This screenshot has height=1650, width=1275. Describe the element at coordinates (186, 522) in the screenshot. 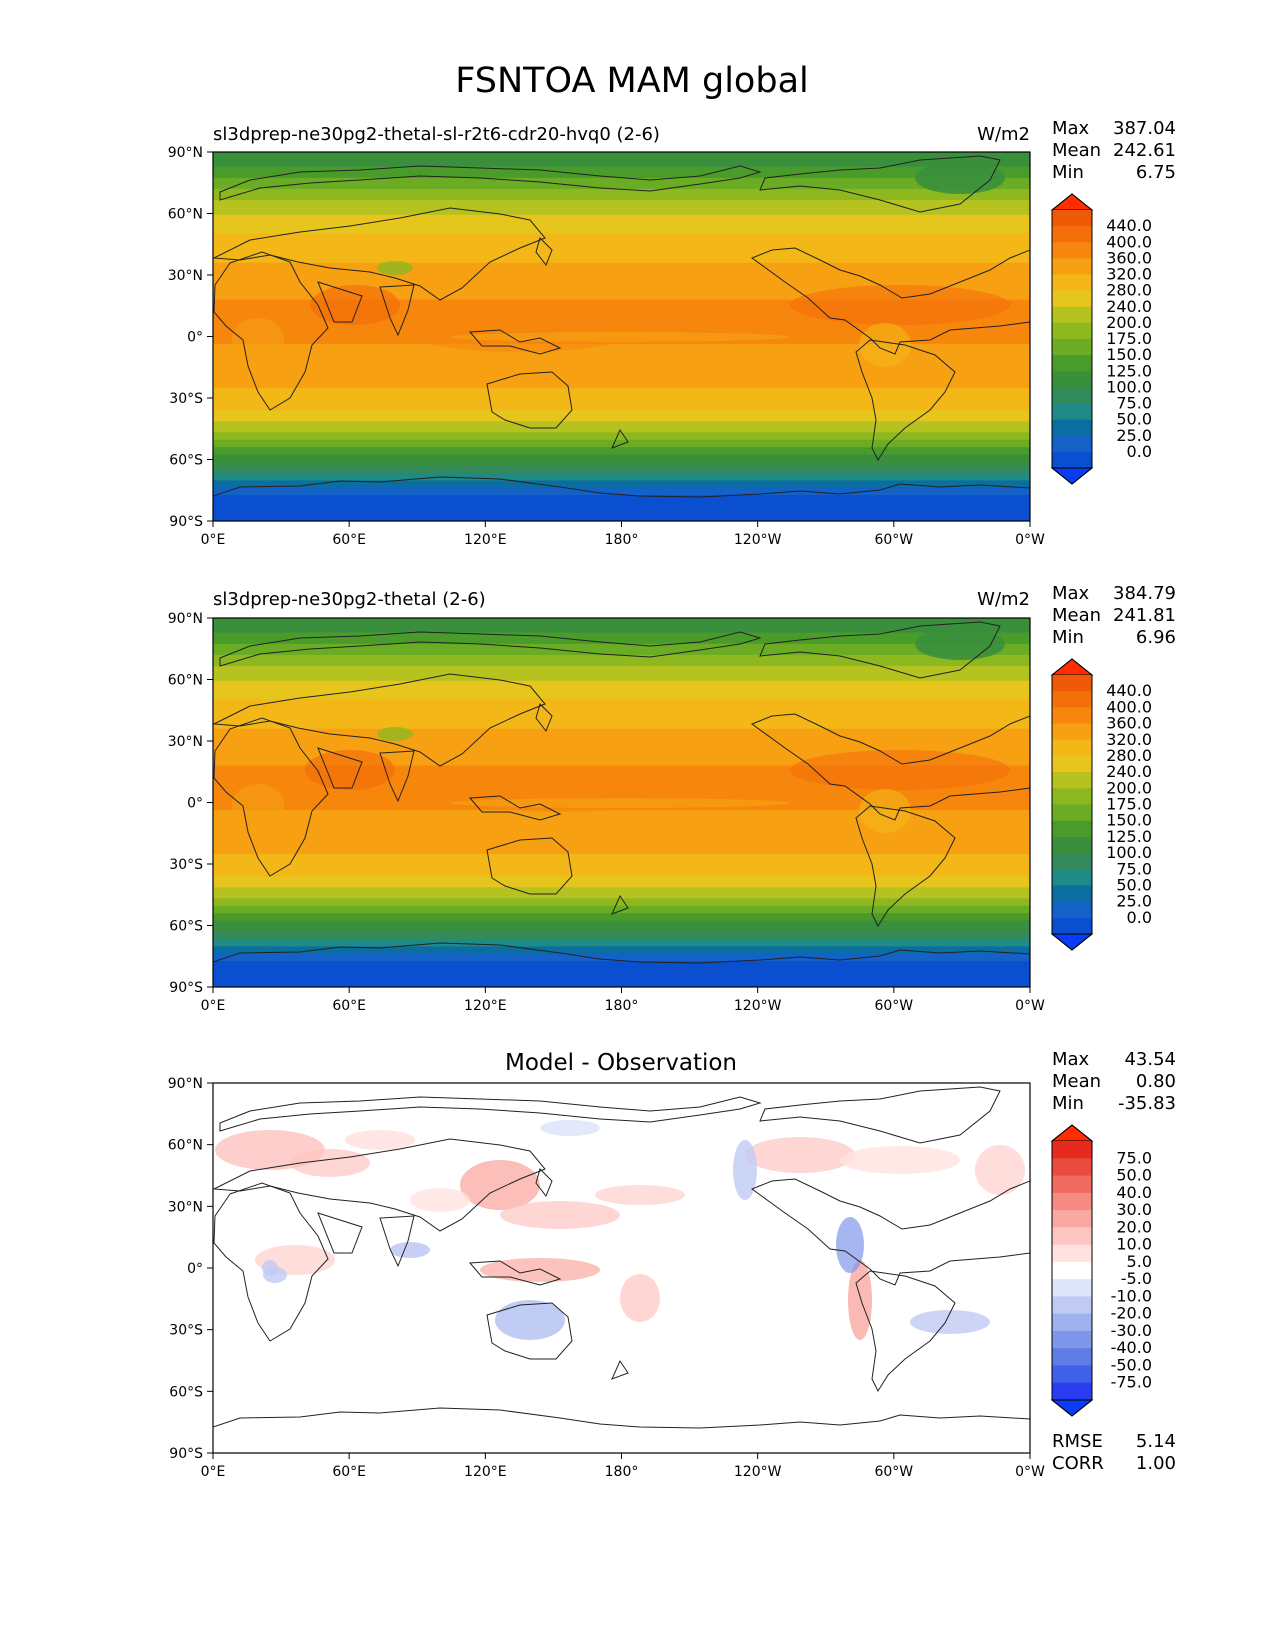

I see `lat-tick-label: 90°S` at that location.